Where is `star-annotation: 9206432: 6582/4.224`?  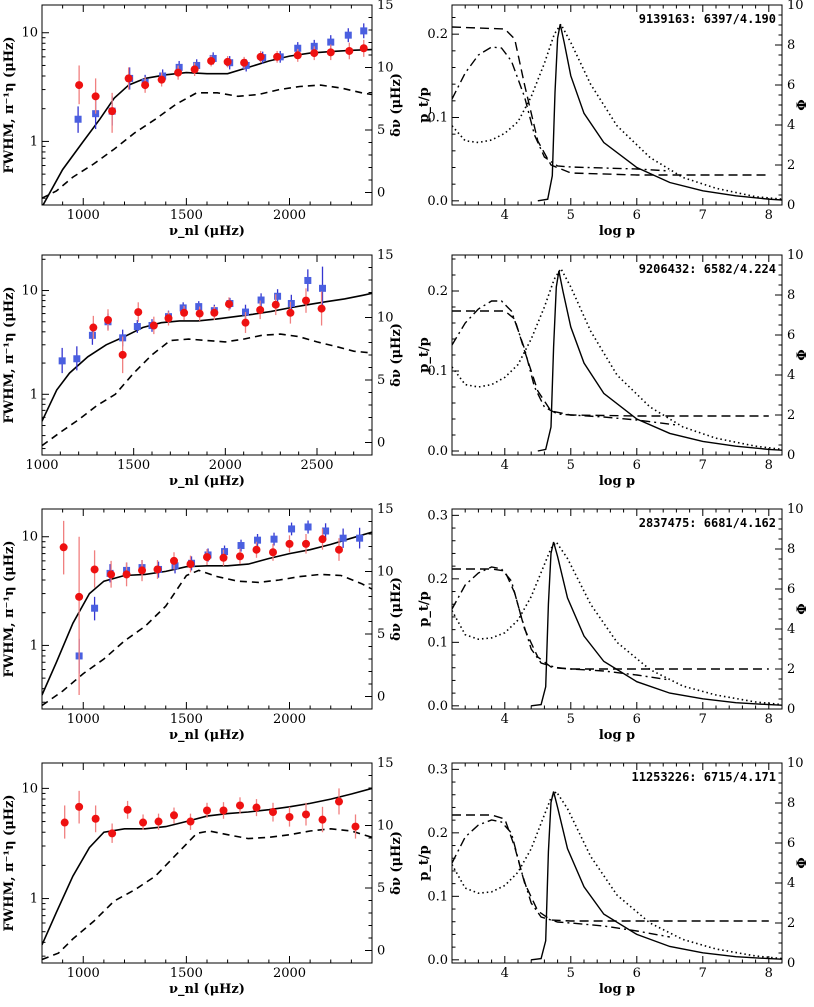 star-annotation: 9206432: 6582/4.224 is located at coordinates (707, 269).